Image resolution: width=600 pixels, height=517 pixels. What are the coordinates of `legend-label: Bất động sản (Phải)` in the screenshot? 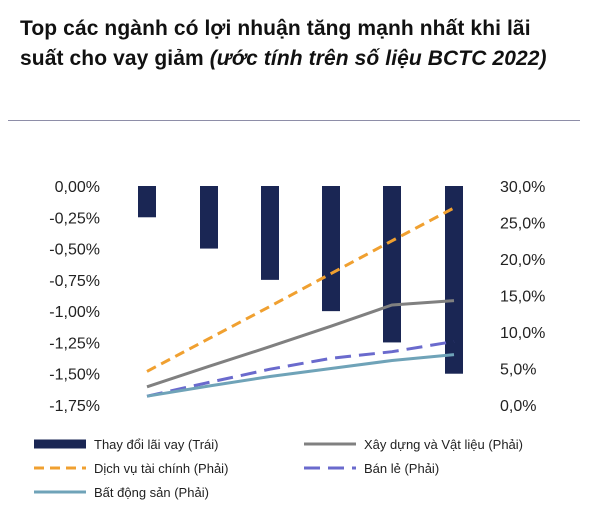 It's located at (151, 492).